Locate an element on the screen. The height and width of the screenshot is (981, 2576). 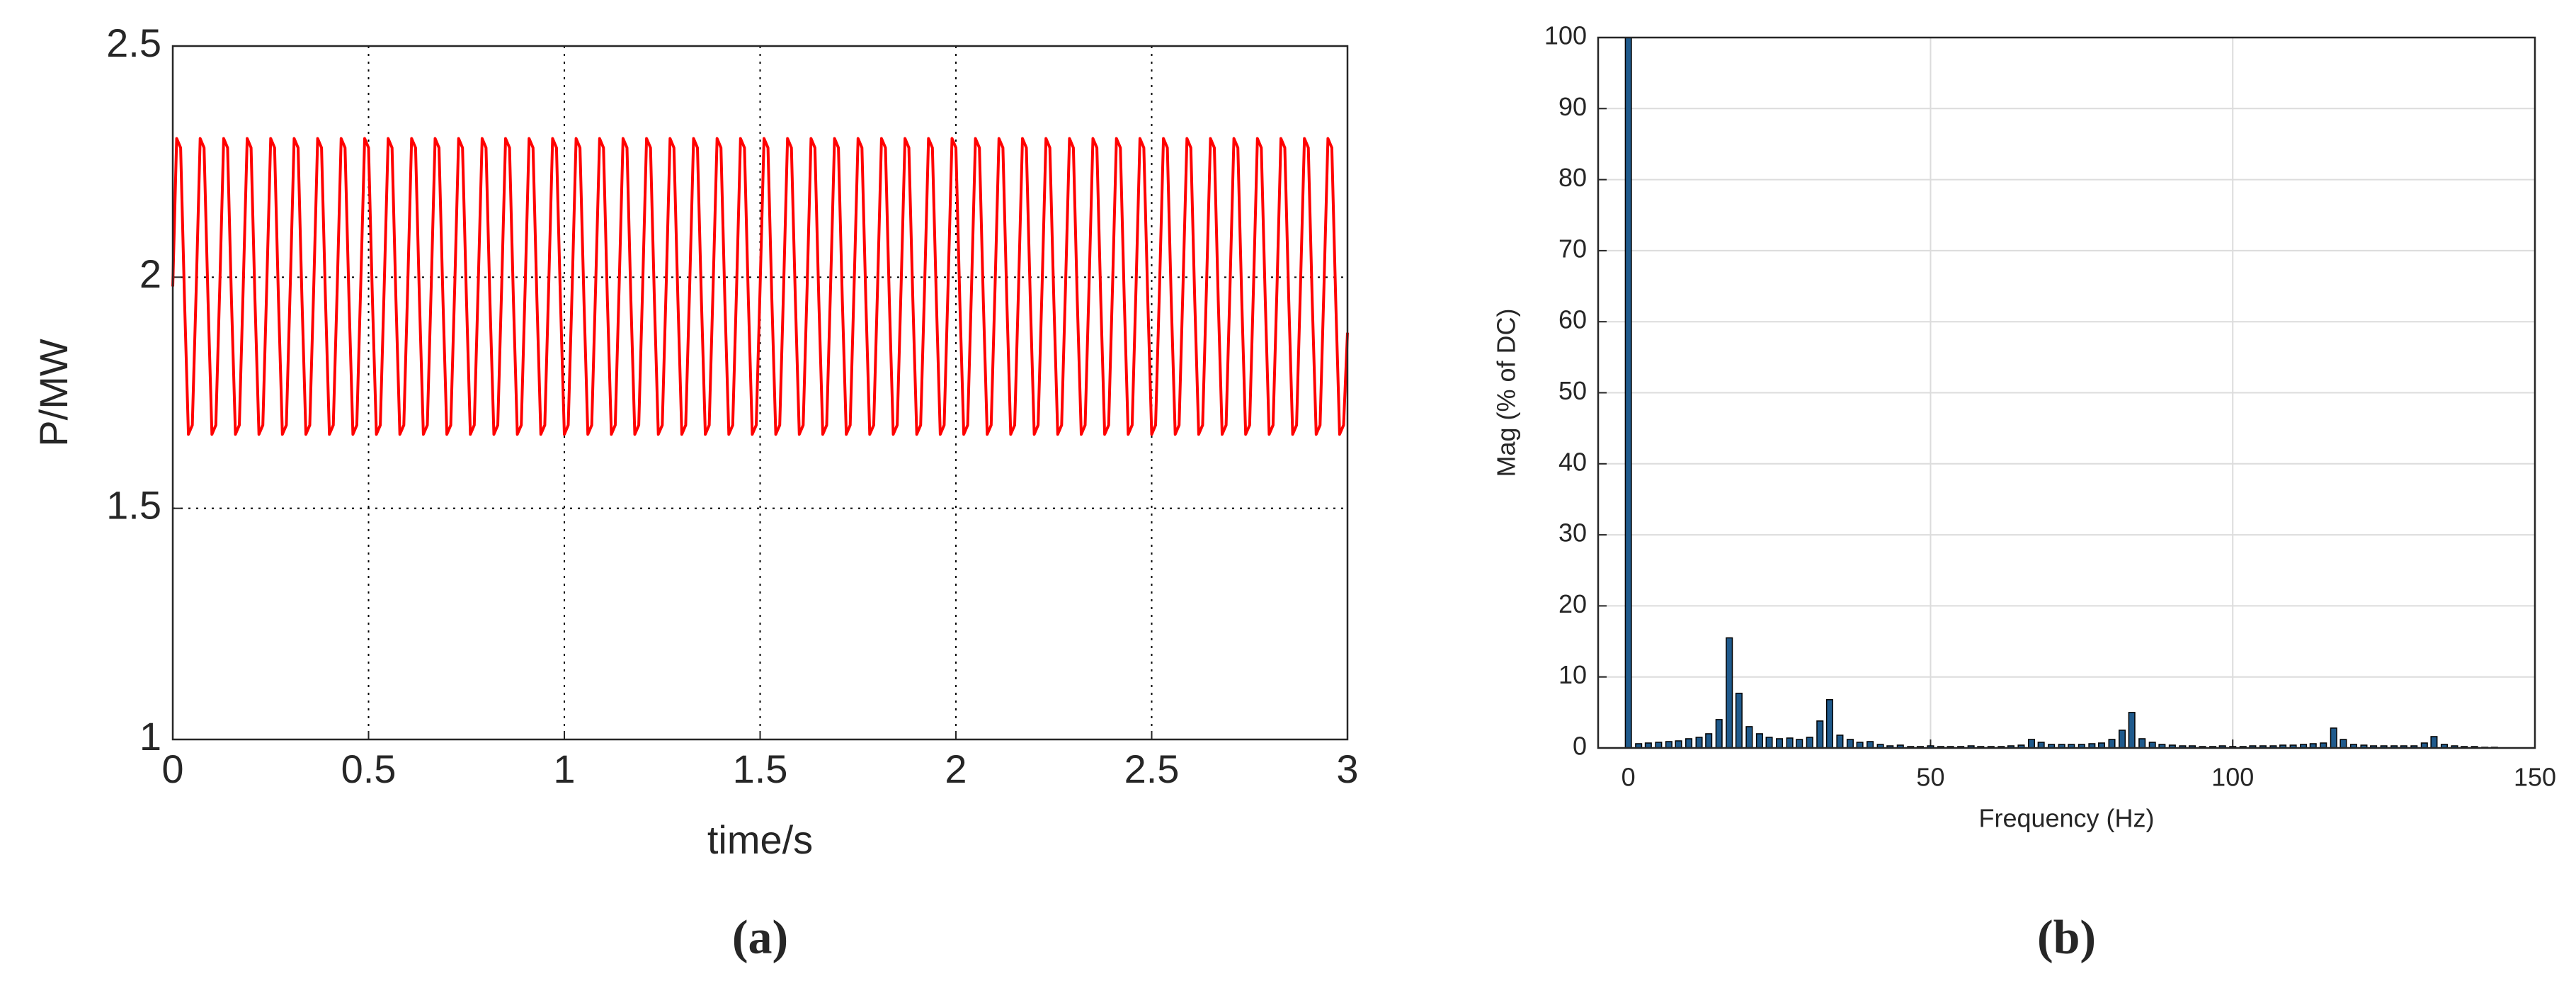
y-tick-label: 100 is located at coordinates (1566, 35).